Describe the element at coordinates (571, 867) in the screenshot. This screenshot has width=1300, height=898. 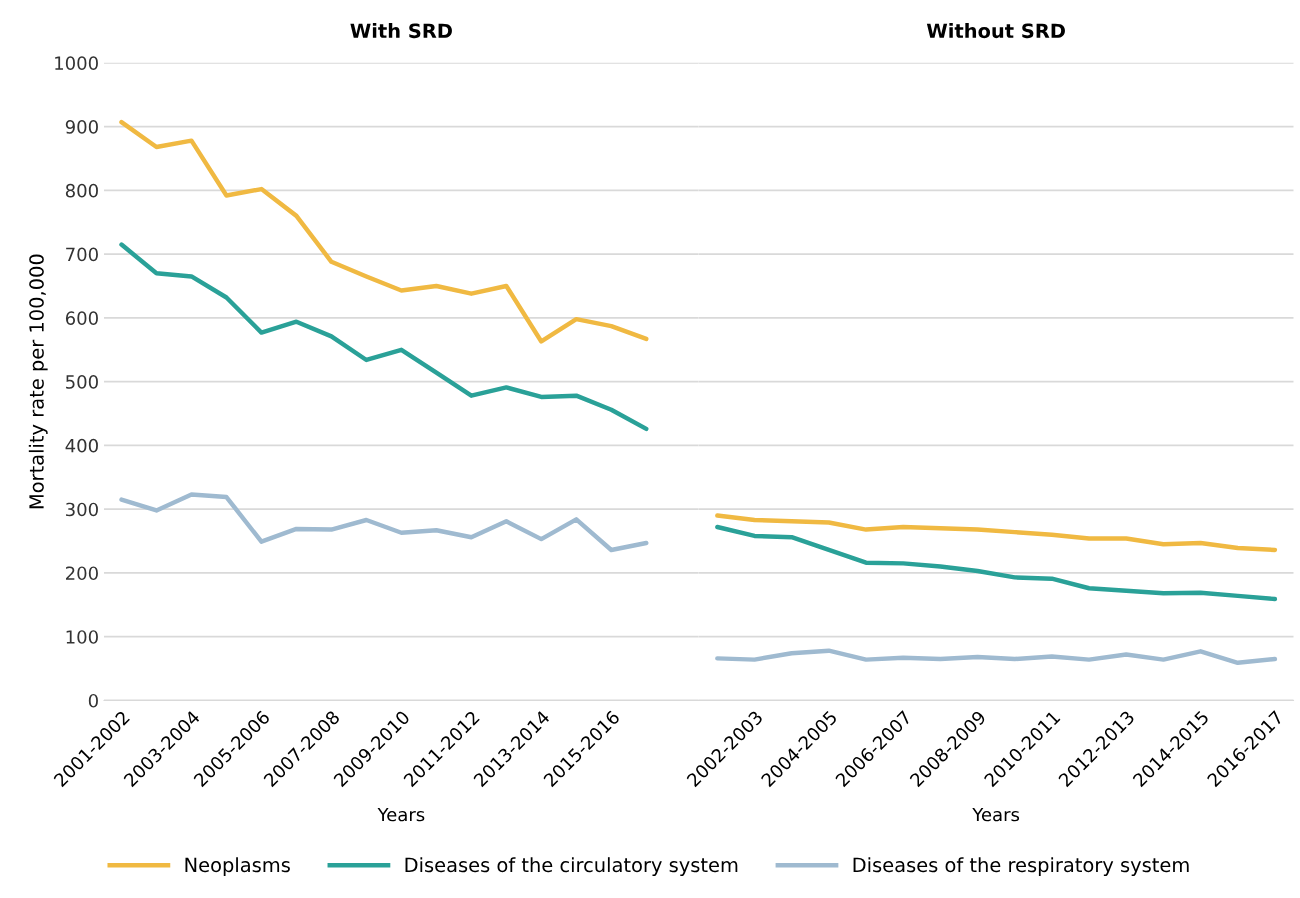
I see `legend-label: Diseases of the circulatory system` at that location.